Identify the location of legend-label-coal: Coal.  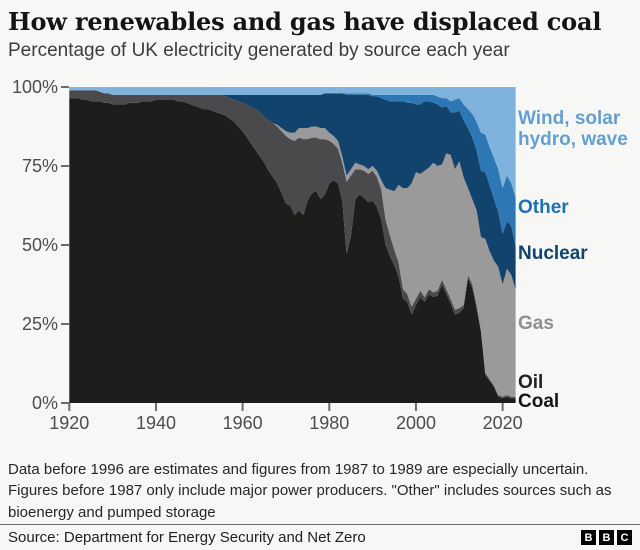
(539, 401).